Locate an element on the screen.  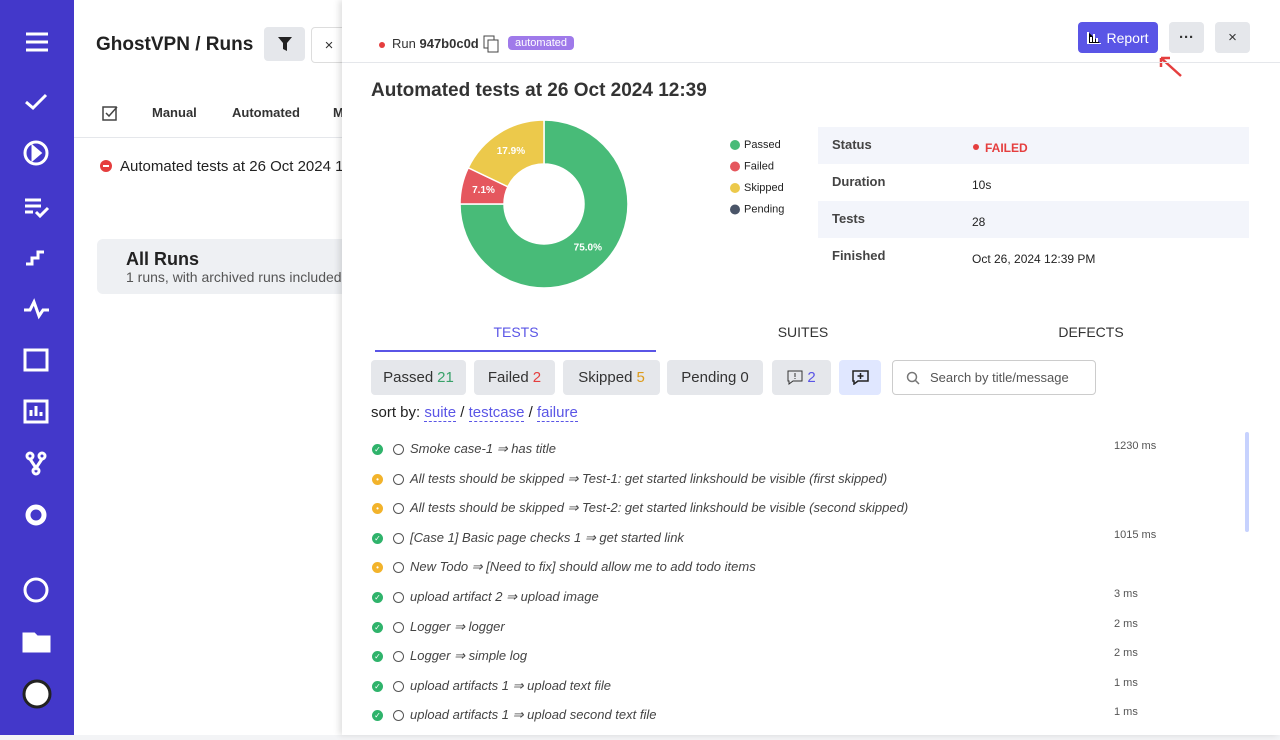
comment-icon is located at coordinates (795, 377).